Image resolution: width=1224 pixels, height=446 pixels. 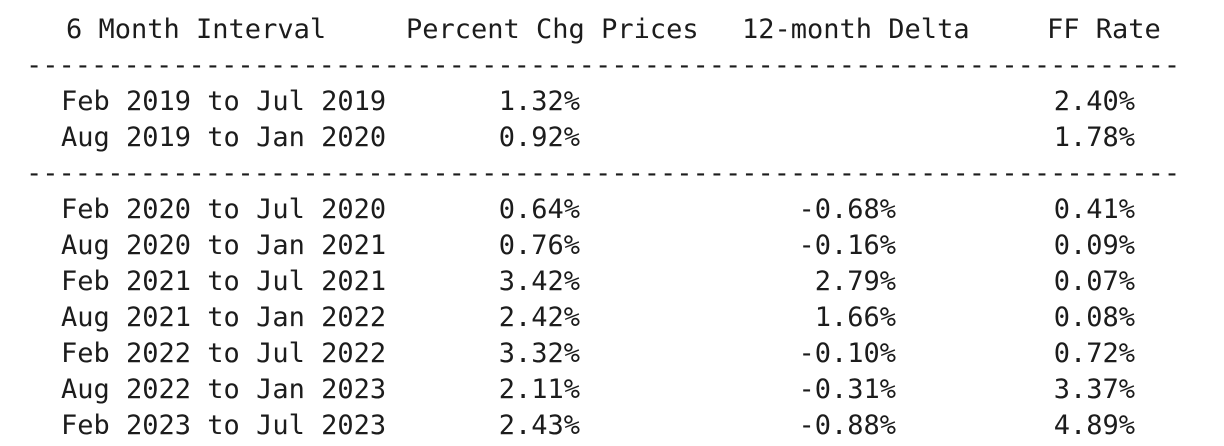 What do you see at coordinates (539, 389) in the screenshot?
I see `cell-percent-chg-prices: 2.11%` at bounding box center [539, 389].